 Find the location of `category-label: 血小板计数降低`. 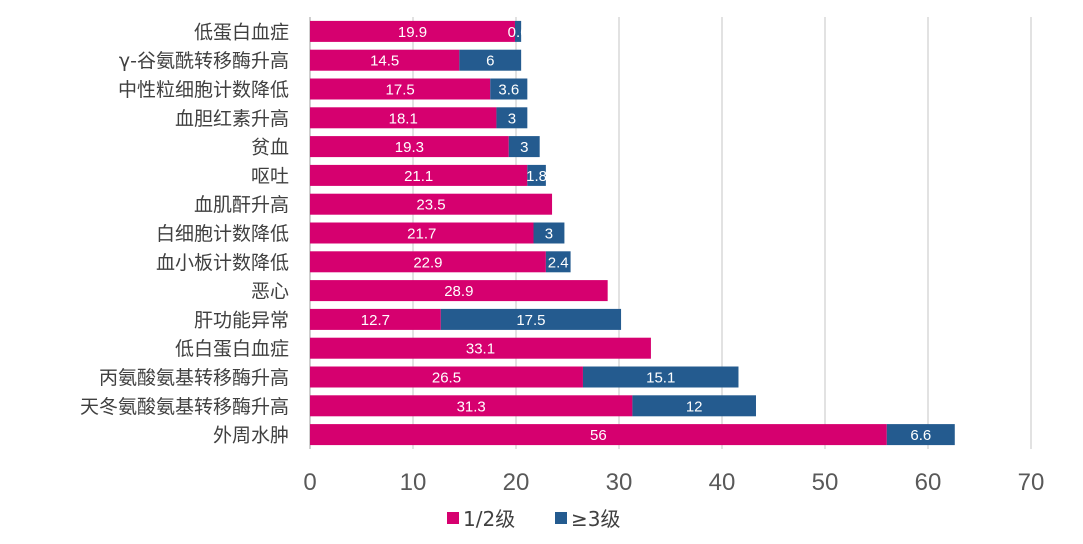

category-label: 血小板计数降低 is located at coordinates (222, 263).